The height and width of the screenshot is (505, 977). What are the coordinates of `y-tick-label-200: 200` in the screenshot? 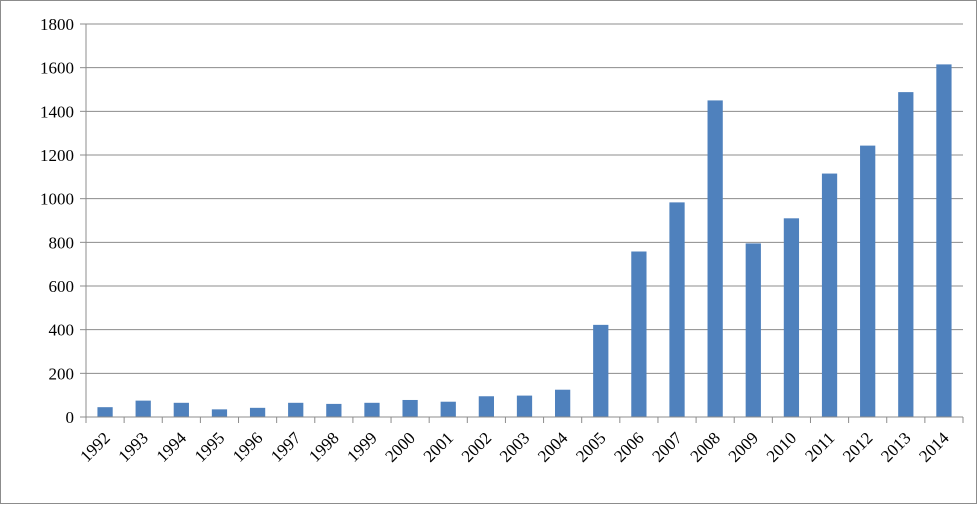 It's located at (62, 373).